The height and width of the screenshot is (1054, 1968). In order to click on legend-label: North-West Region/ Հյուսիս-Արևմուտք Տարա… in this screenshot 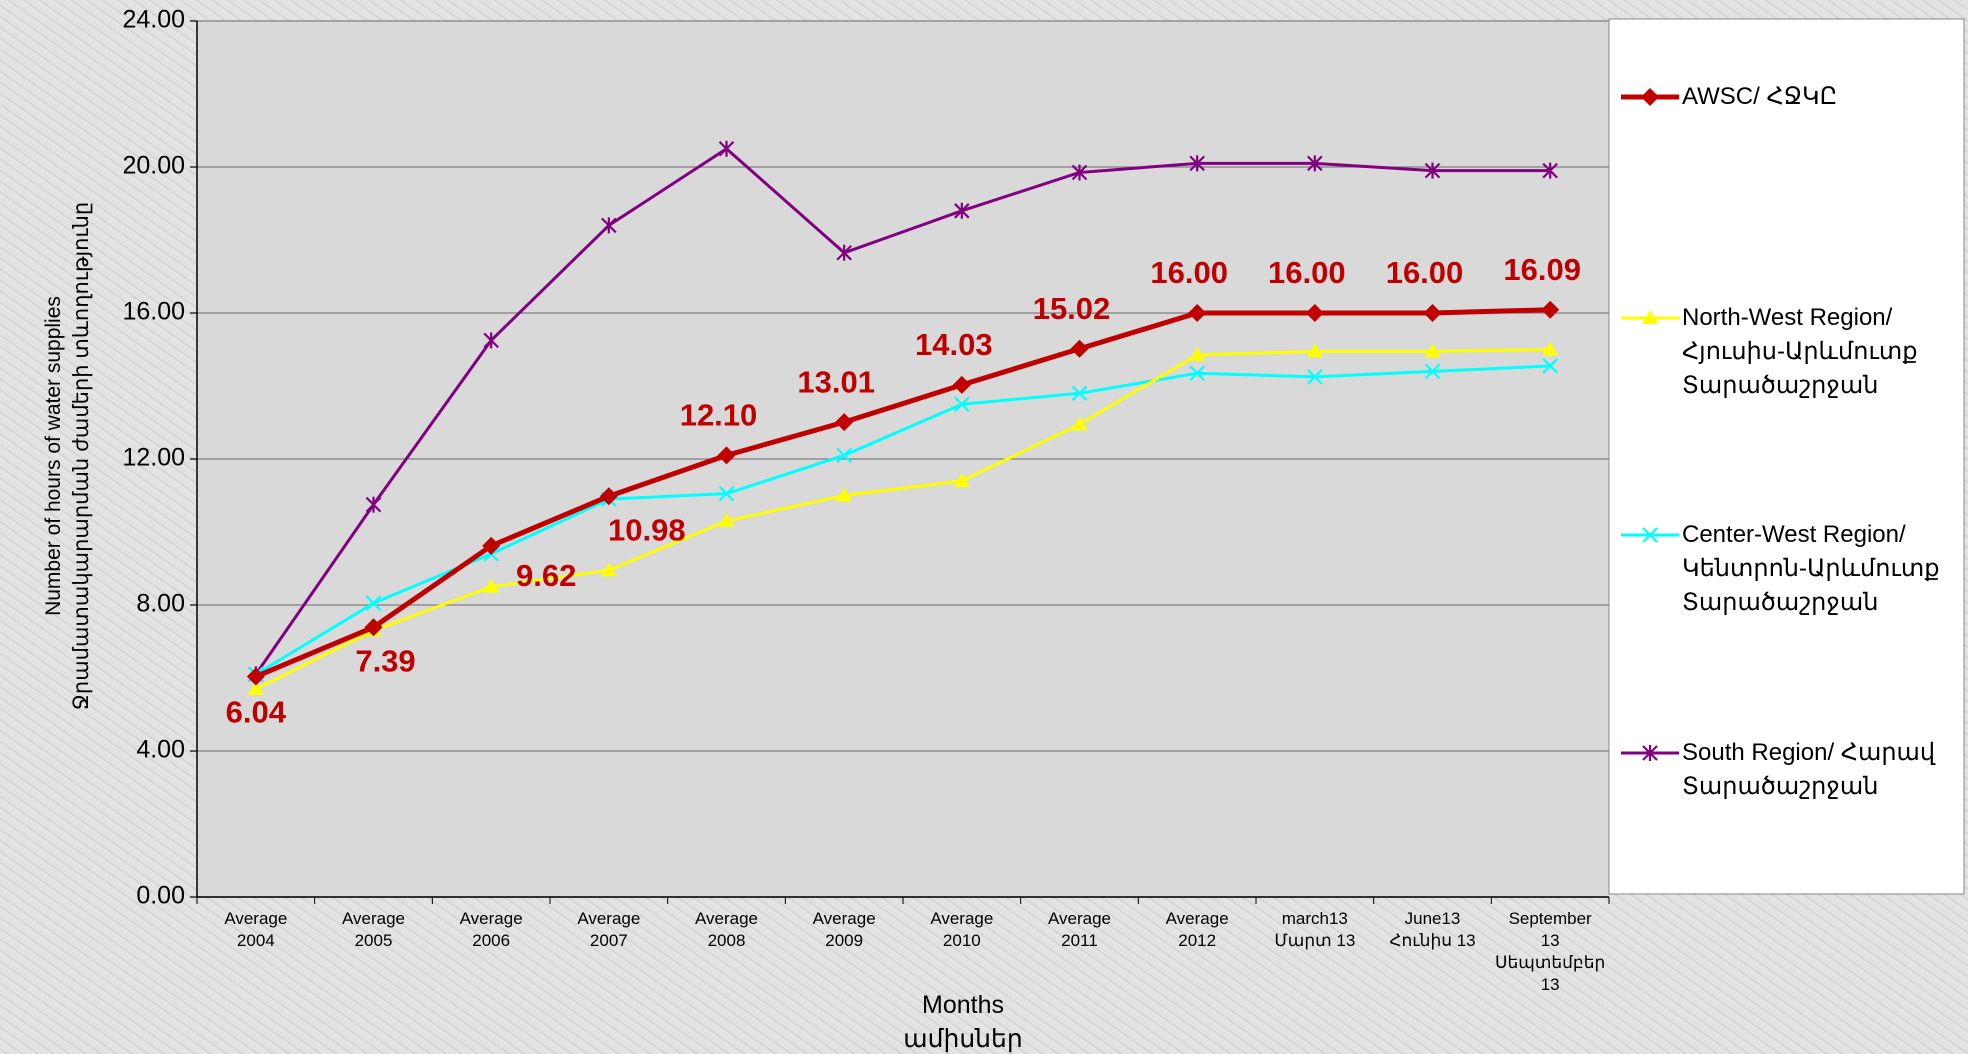, I will do `click(1800, 351)`.